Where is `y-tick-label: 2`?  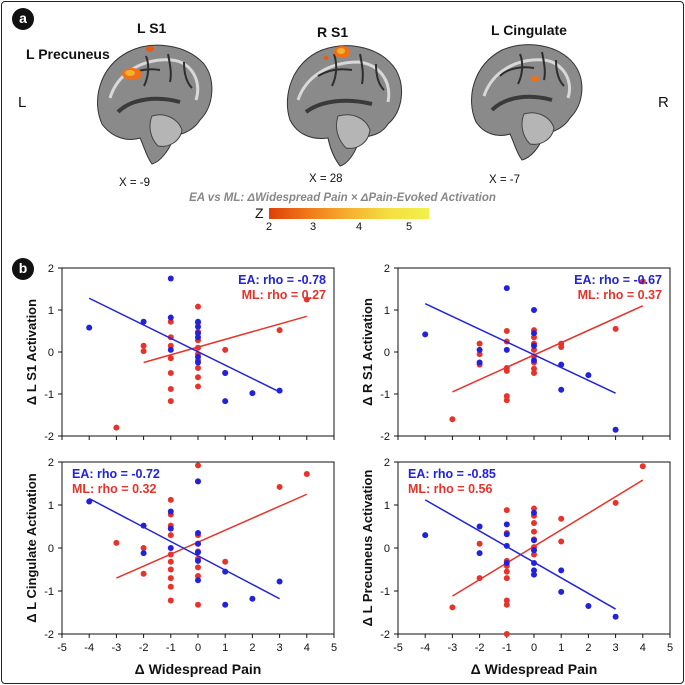
y-tick-label: 2 is located at coordinates (51, 269).